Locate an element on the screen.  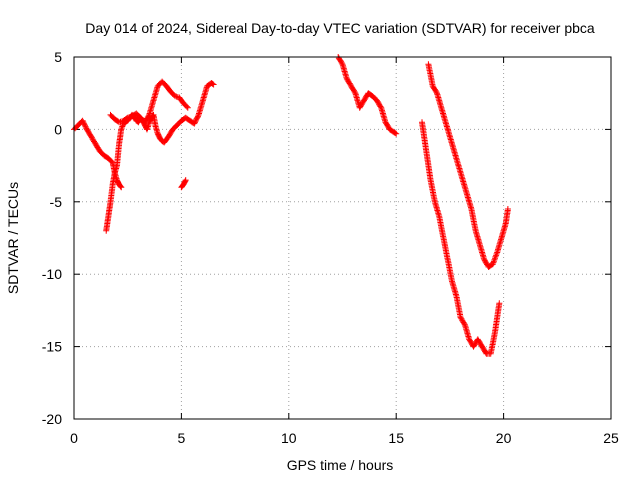
y-tick-label: -20 is located at coordinates (52, 419).